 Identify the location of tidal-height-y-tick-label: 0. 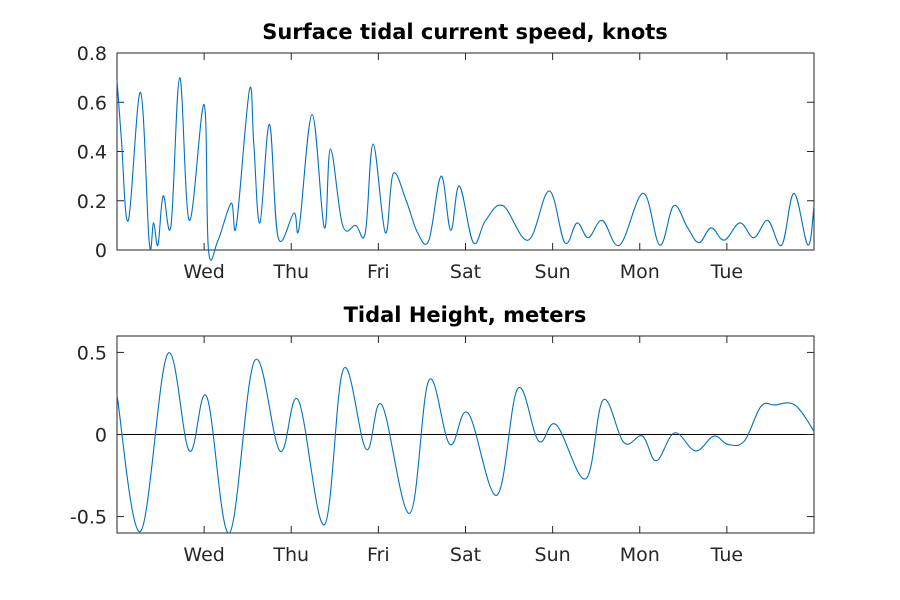
(101, 436).